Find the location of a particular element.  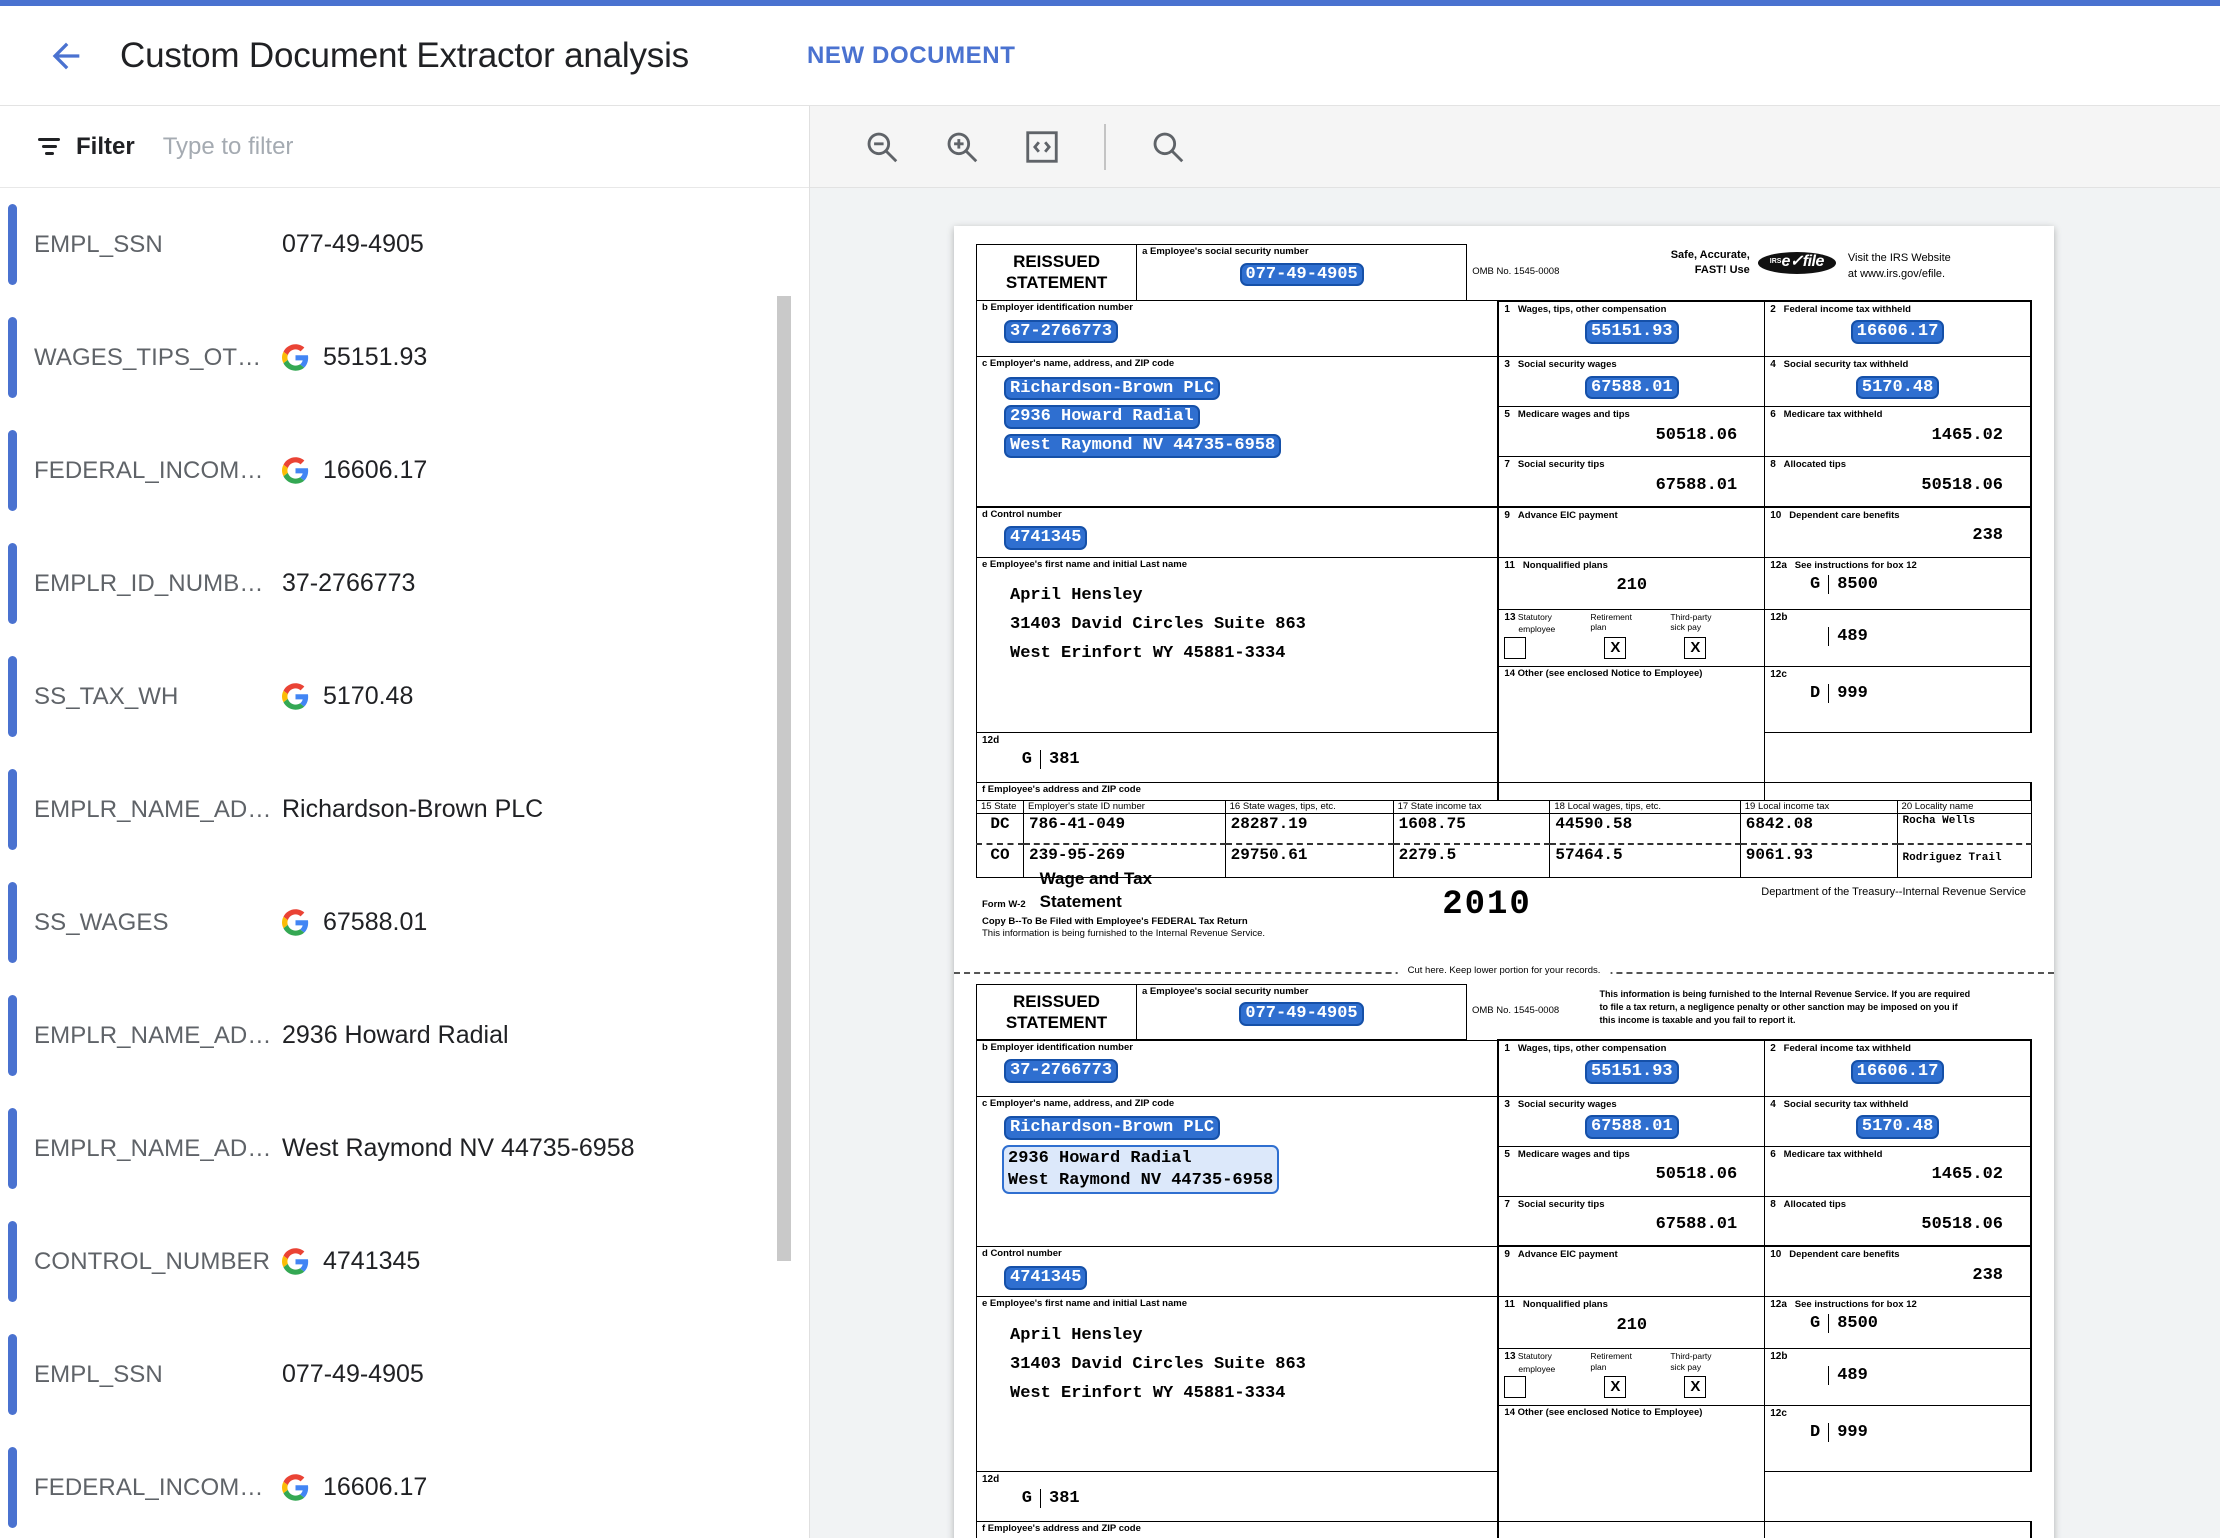

entity-row: EMPLR_NAME_AD… Richardson-Brown PLC is located at coordinates (404, 809).